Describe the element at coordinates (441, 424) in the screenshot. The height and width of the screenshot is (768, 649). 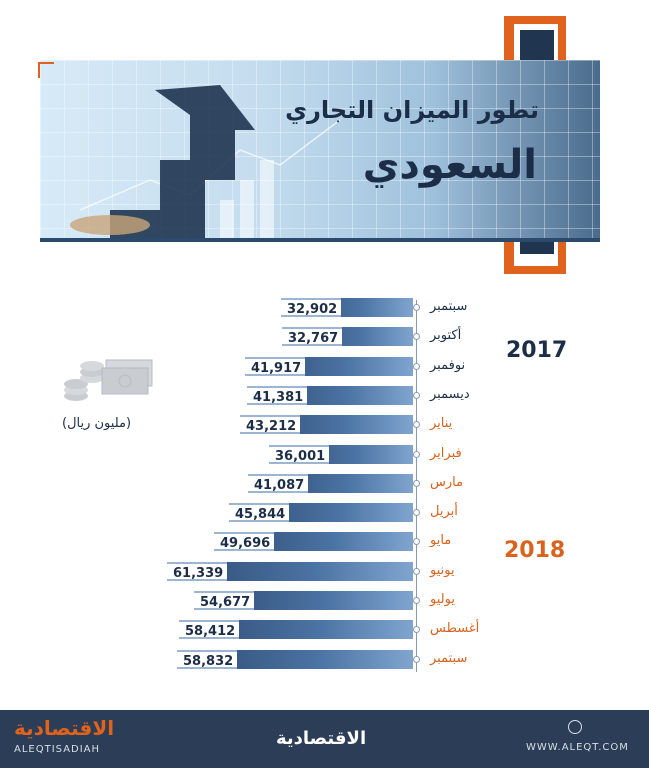
I see `category-label: يناير` at that location.